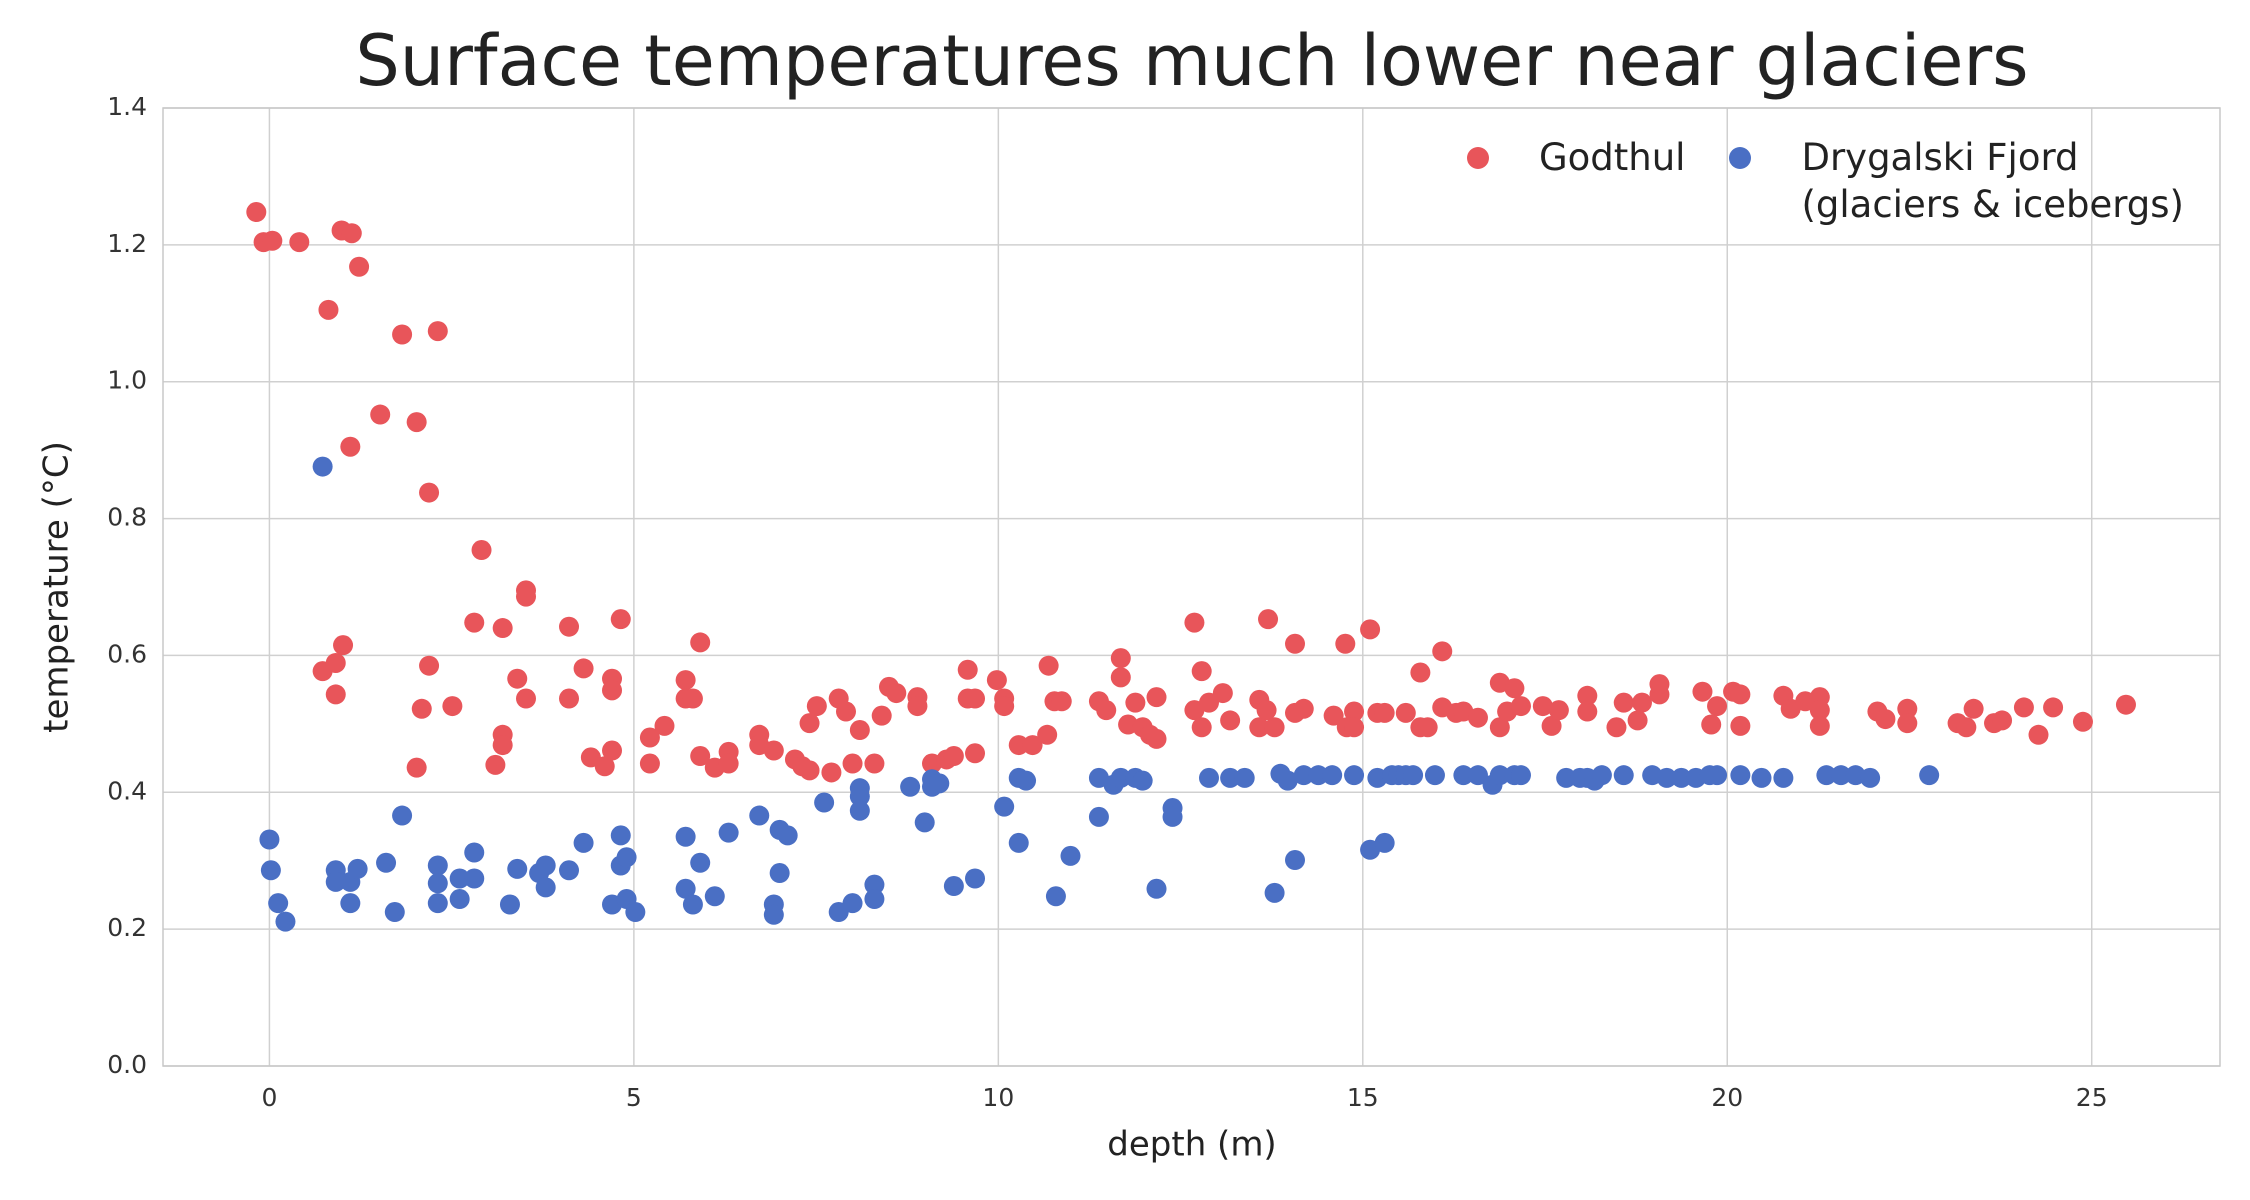 The width and height of the screenshot is (2250, 1200). Describe the element at coordinates (127, 1064) in the screenshot. I see `y-tick-label: 0.0` at that location.